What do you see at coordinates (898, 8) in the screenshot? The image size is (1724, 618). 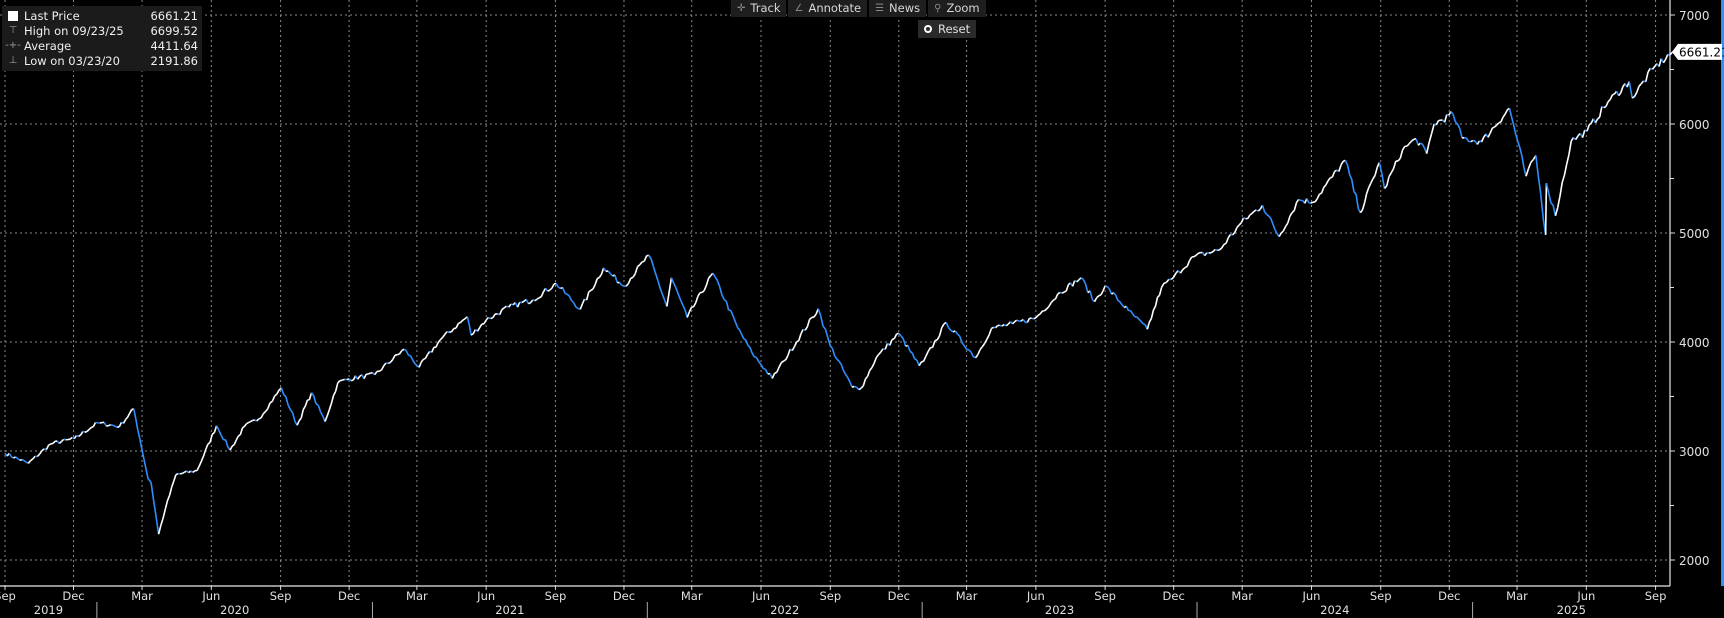 I see `news-button: ☰ News` at bounding box center [898, 8].